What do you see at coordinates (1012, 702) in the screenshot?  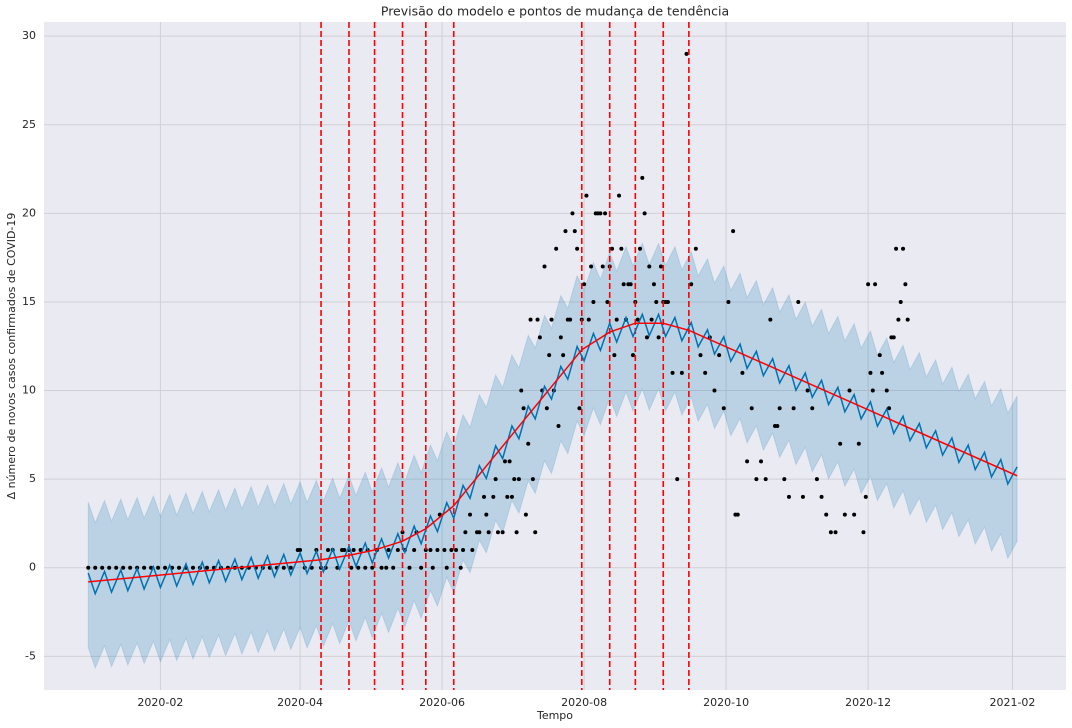 I see `x-tick-label: 2021-02` at bounding box center [1012, 702].